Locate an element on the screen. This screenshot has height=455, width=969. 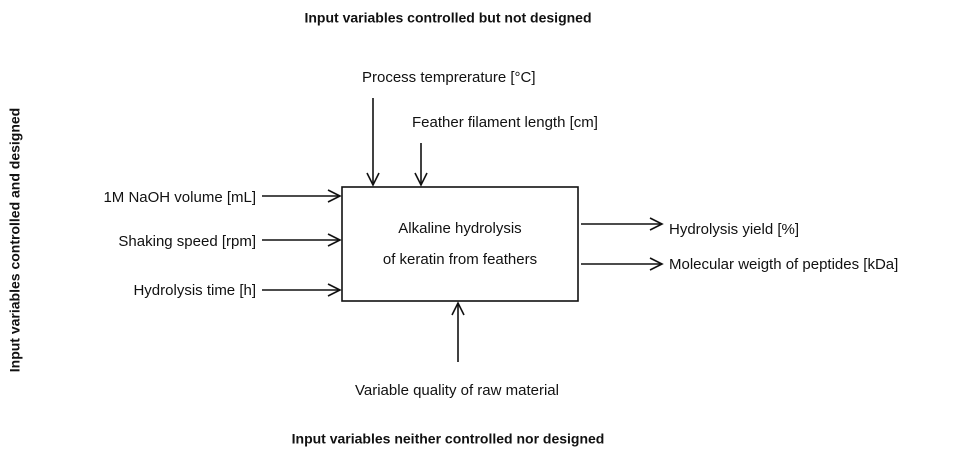
input-label: 1M NaOH volume [mL] is located at coordinates (179, 197).